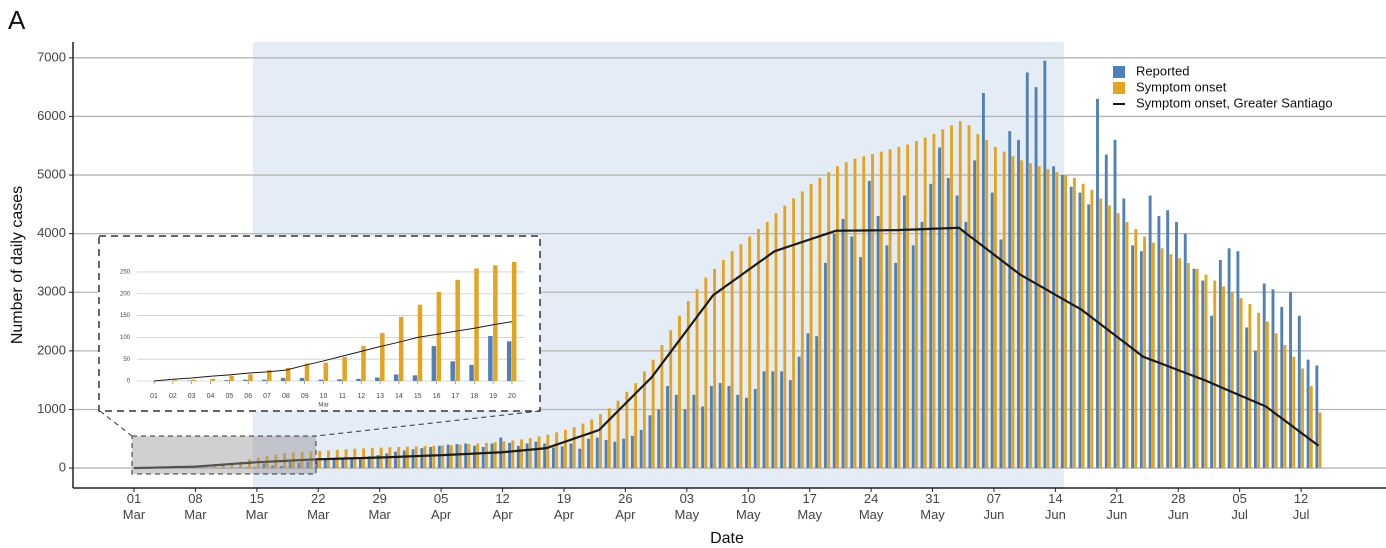 This screenshot has width=1386, height=548. I want to click on x-tick-label: 07 Jun, so click(994, 506).